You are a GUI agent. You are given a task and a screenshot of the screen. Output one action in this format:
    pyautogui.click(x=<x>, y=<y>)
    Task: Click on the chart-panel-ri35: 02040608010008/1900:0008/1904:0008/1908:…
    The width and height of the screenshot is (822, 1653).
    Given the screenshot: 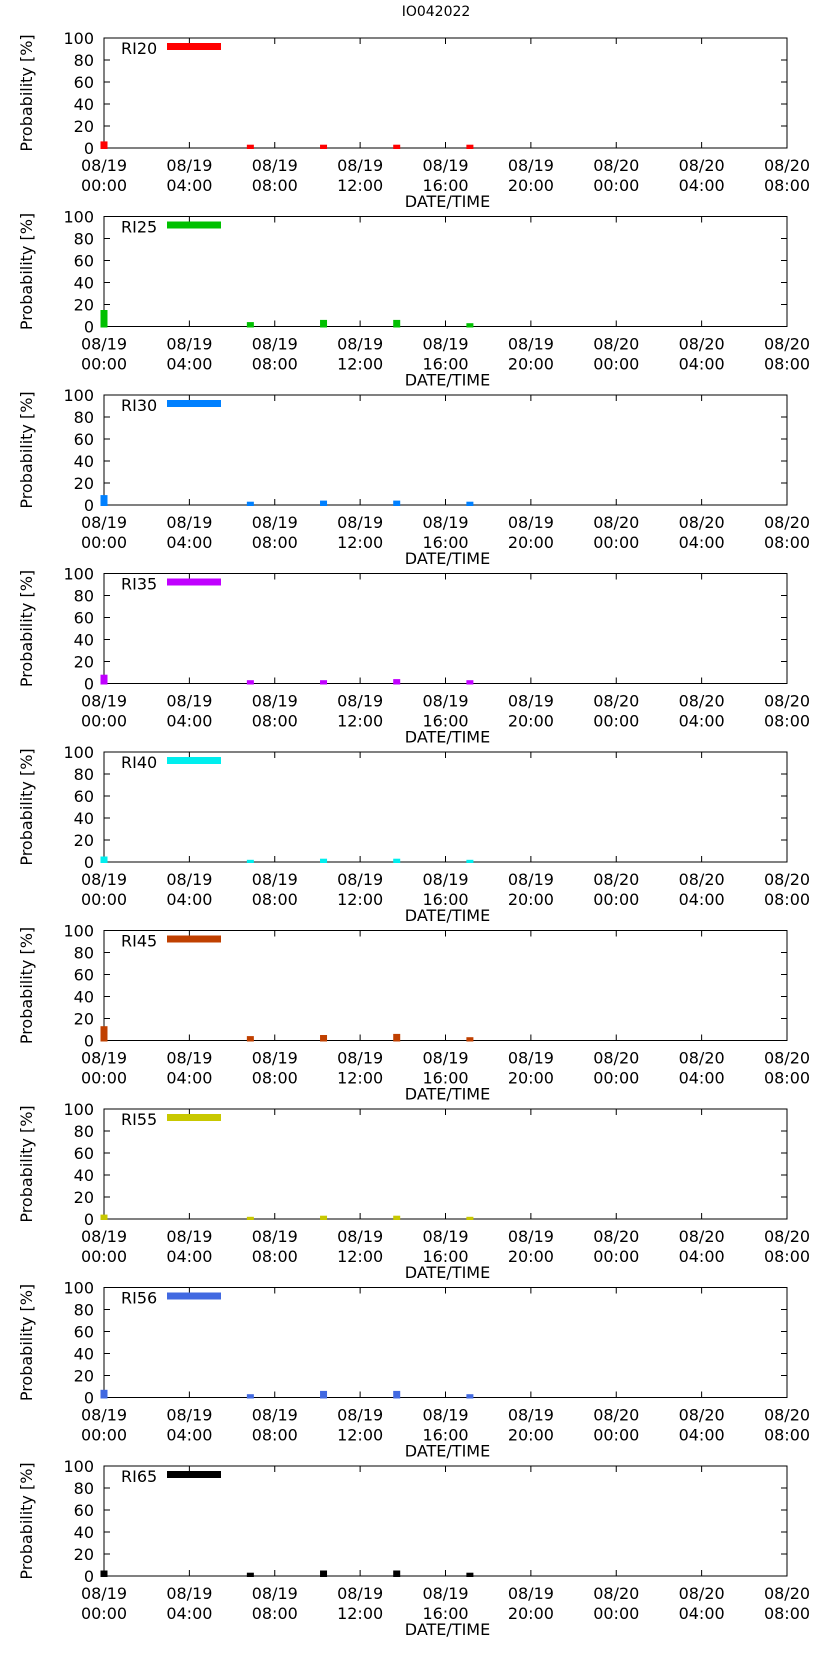 What is the action you would take?
    pyautogui.click(x=413, y=656)
    